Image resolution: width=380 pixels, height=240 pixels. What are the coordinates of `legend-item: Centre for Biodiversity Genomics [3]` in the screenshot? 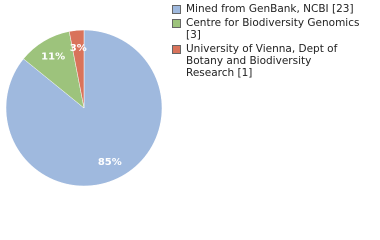 It's located at (267, 29).